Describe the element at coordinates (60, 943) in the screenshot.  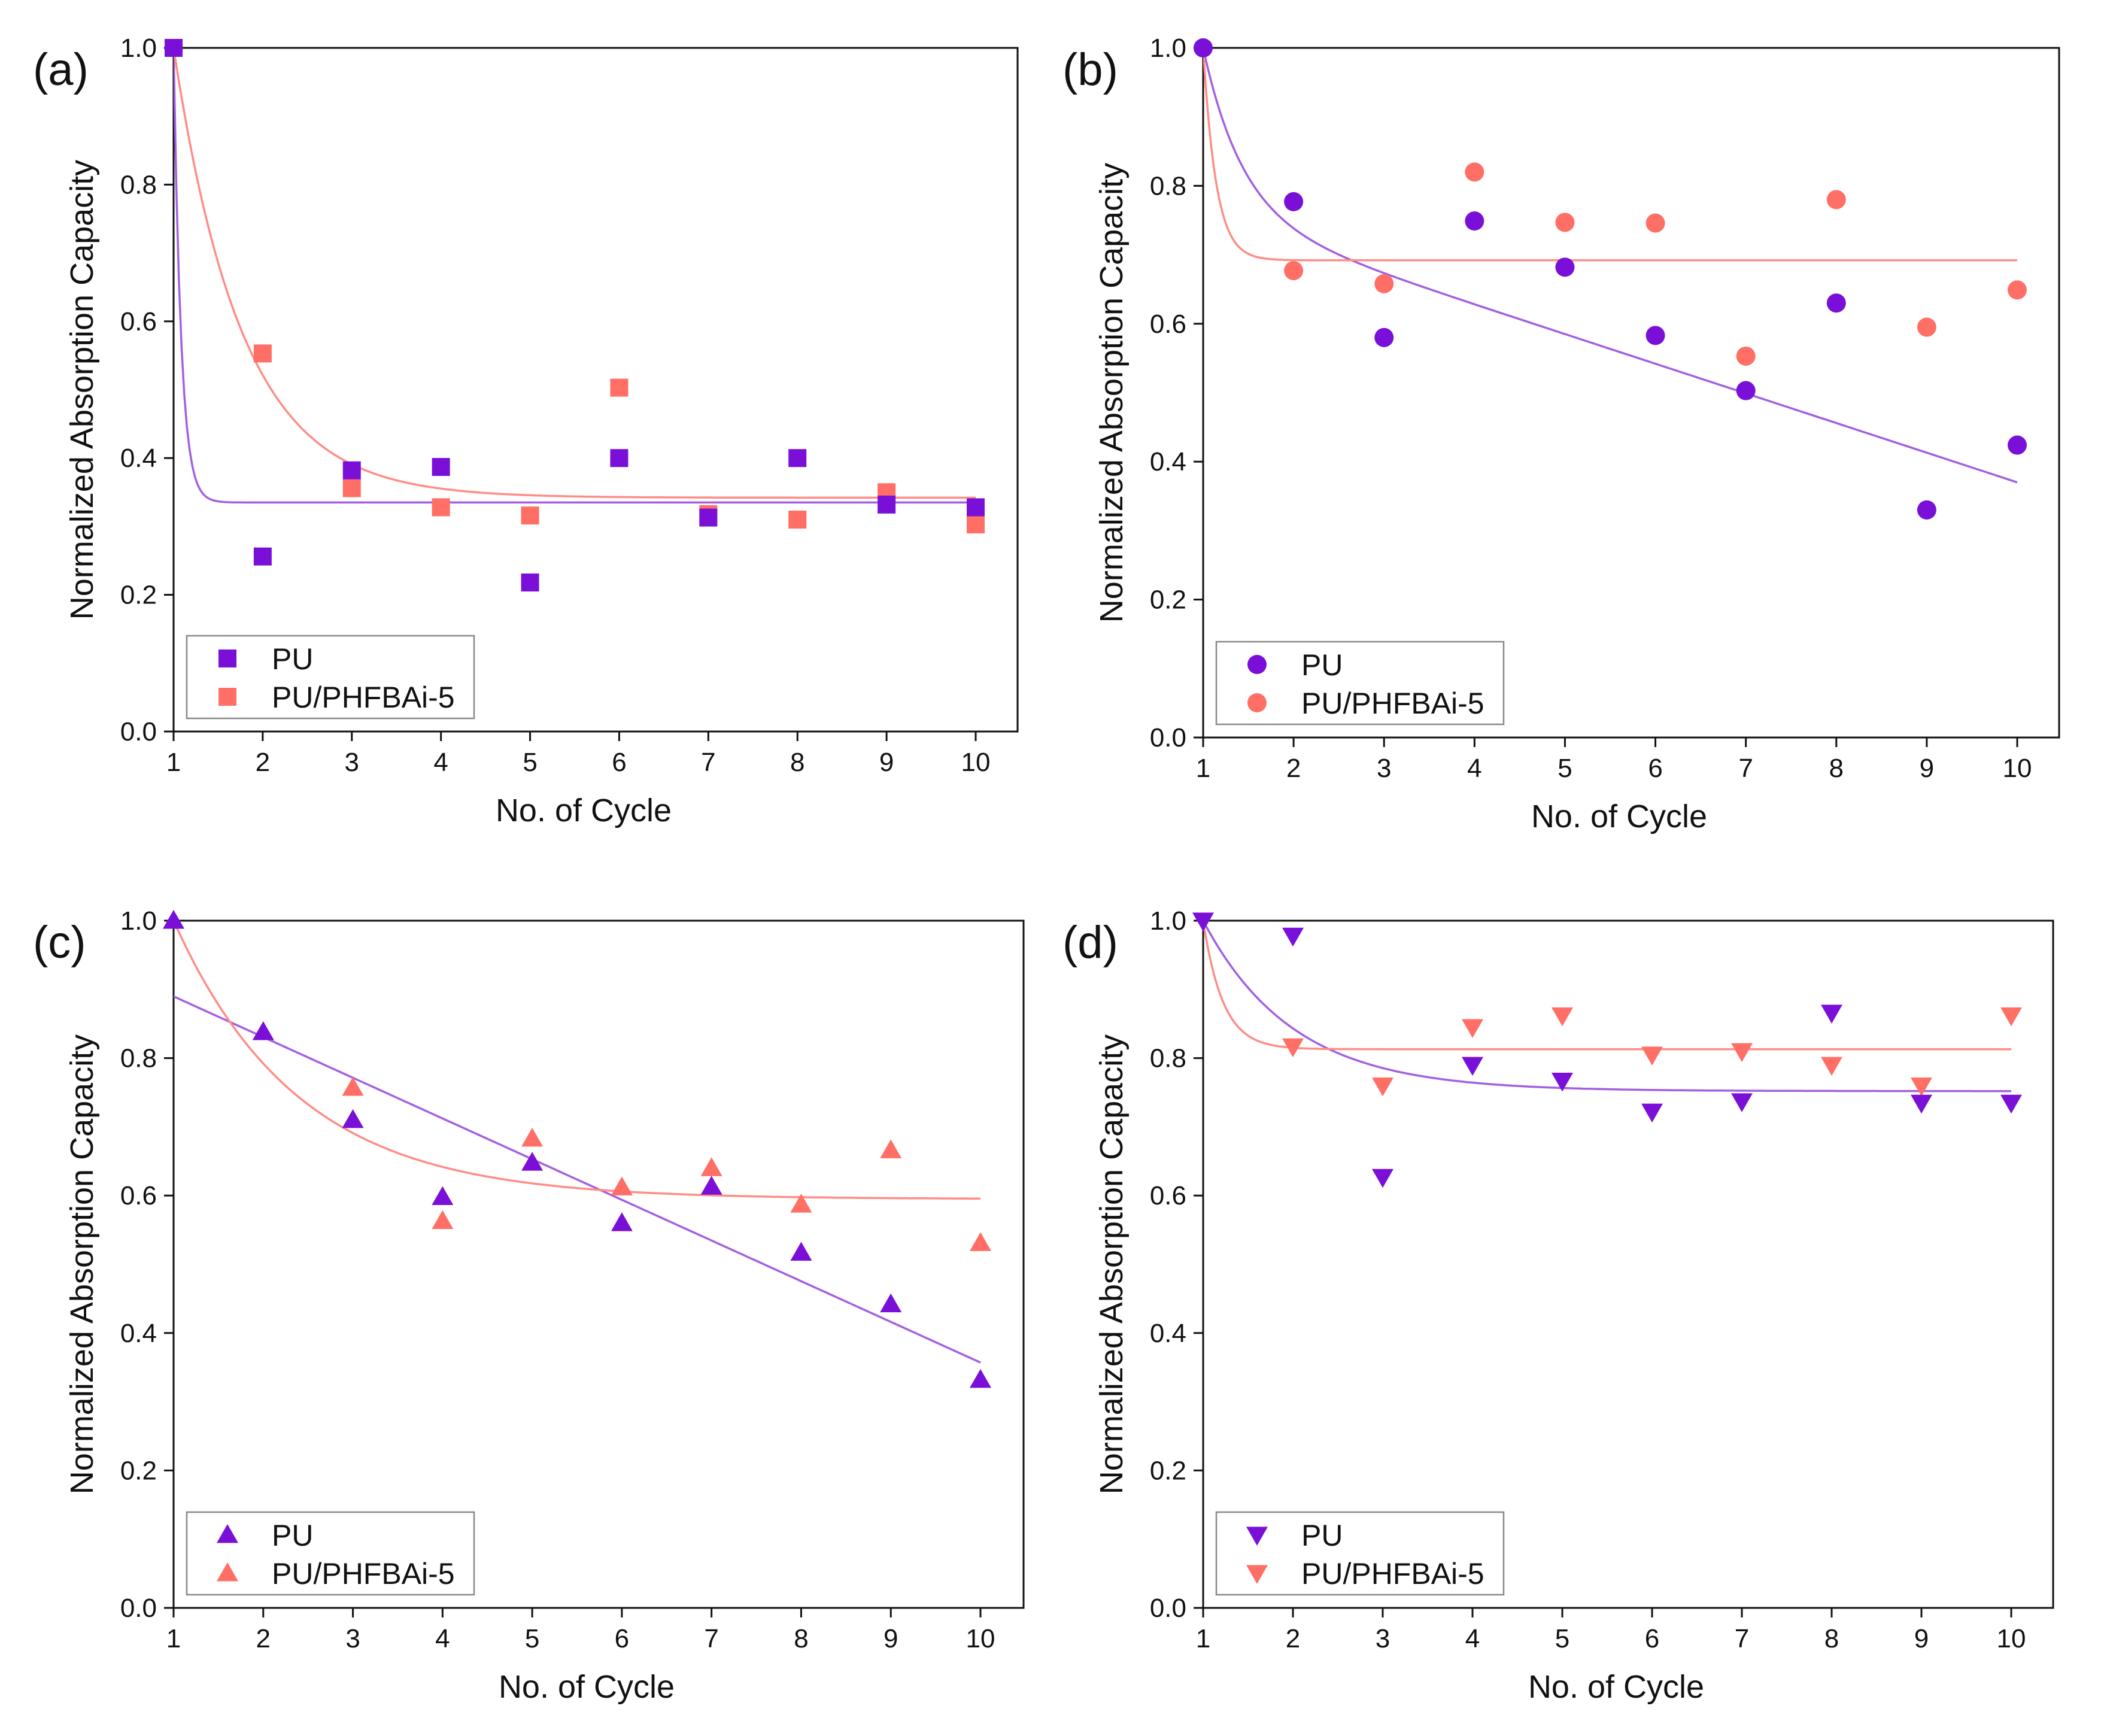
I see `panel-label: (c)` at that location.